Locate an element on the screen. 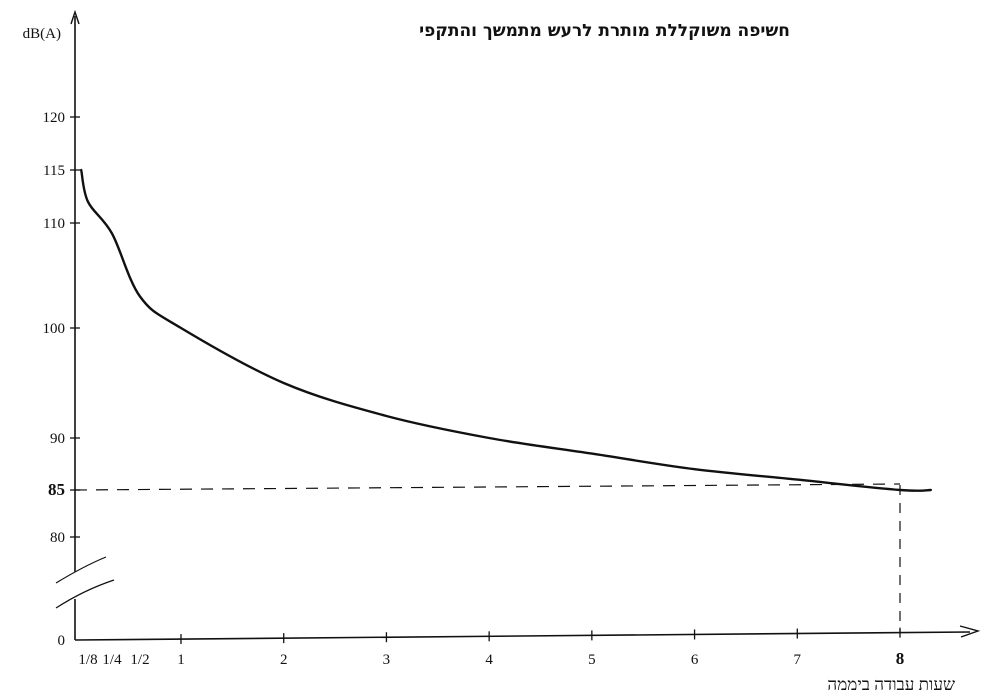 The height and width of the screenshot is (695, 986). x-axis-arrow is located at coordinates (970, 631).